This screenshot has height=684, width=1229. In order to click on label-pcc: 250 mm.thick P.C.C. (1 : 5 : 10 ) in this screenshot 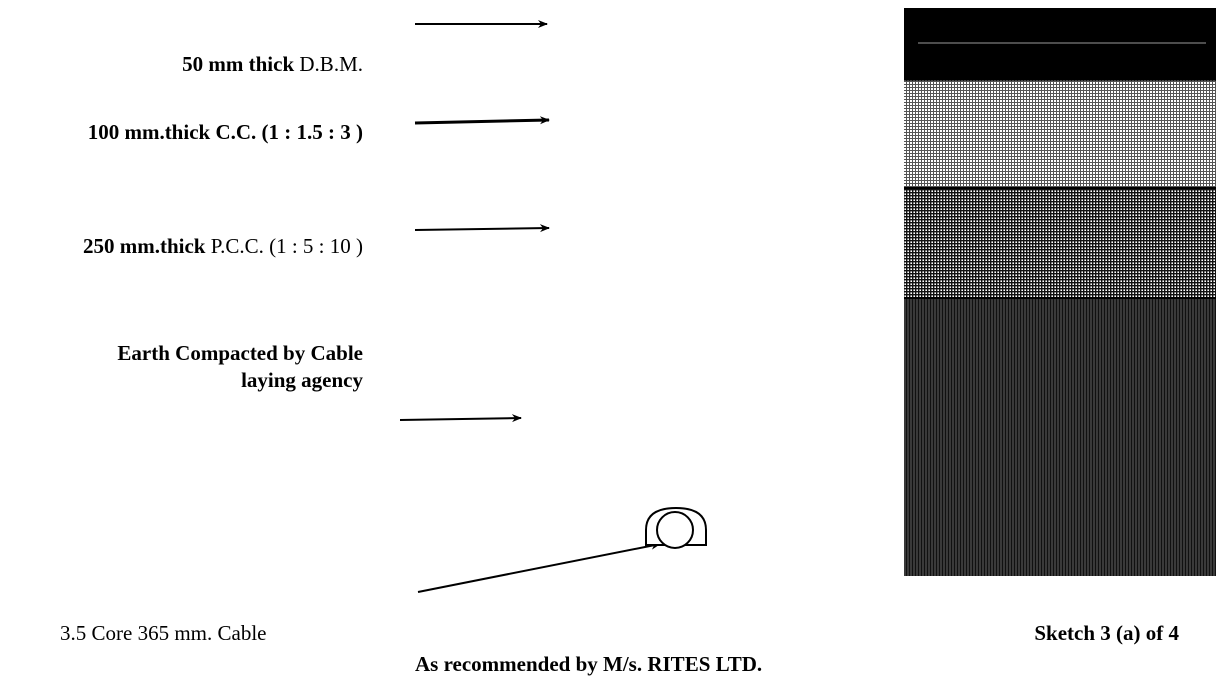, I will do `click(181, 246)`.